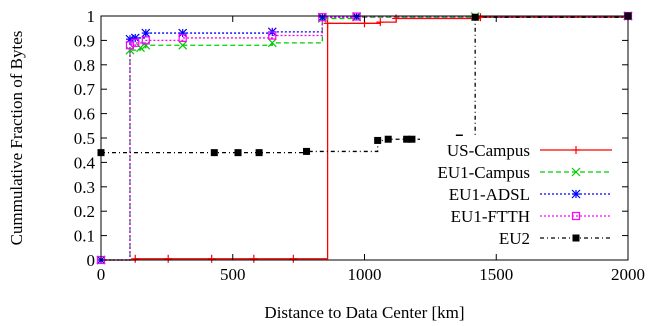  What do you see at coordinates (91, 16) in the screenshot?
I see `y-tick-label: 1` at bounding box center [91, 16].